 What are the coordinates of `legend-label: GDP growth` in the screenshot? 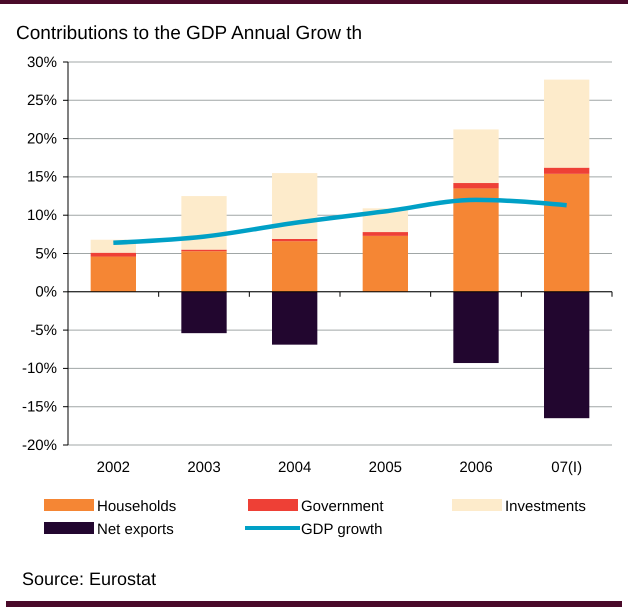 It's located at (341, 529).